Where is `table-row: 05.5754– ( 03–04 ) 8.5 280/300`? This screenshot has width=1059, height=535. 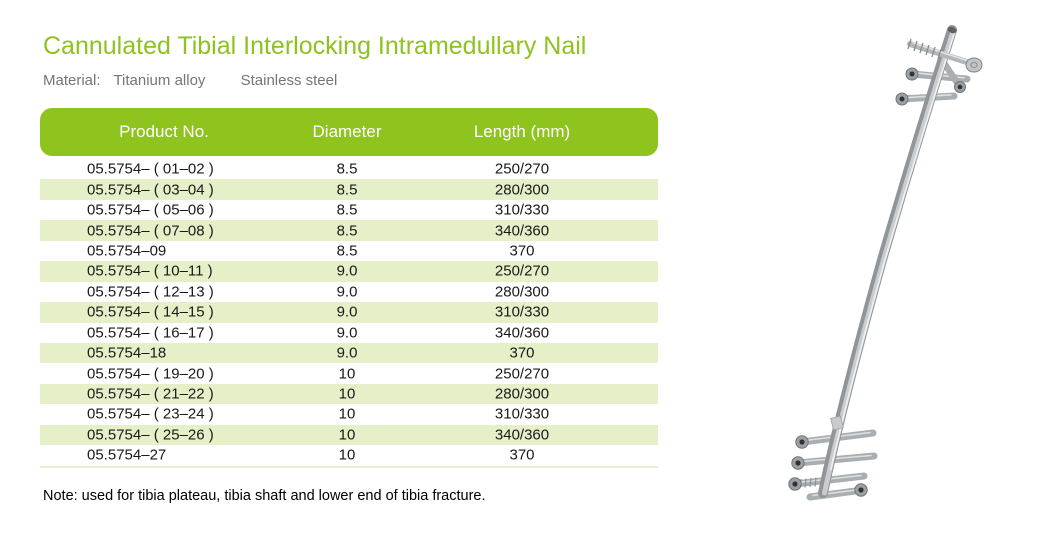 table-row: 05.5754– ( 03–04 ) 8.5 280/300 is located at coordinates (349, 189).